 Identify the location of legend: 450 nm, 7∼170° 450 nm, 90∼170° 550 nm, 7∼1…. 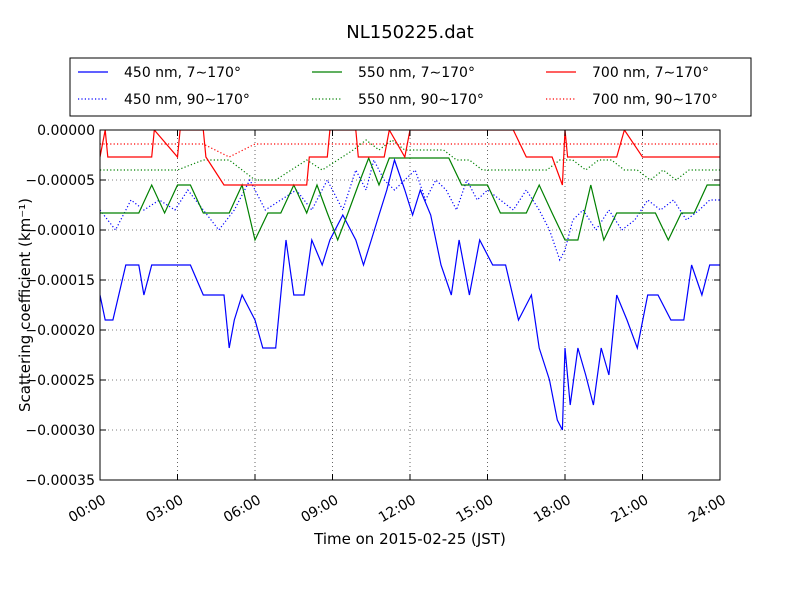
(410, 87).